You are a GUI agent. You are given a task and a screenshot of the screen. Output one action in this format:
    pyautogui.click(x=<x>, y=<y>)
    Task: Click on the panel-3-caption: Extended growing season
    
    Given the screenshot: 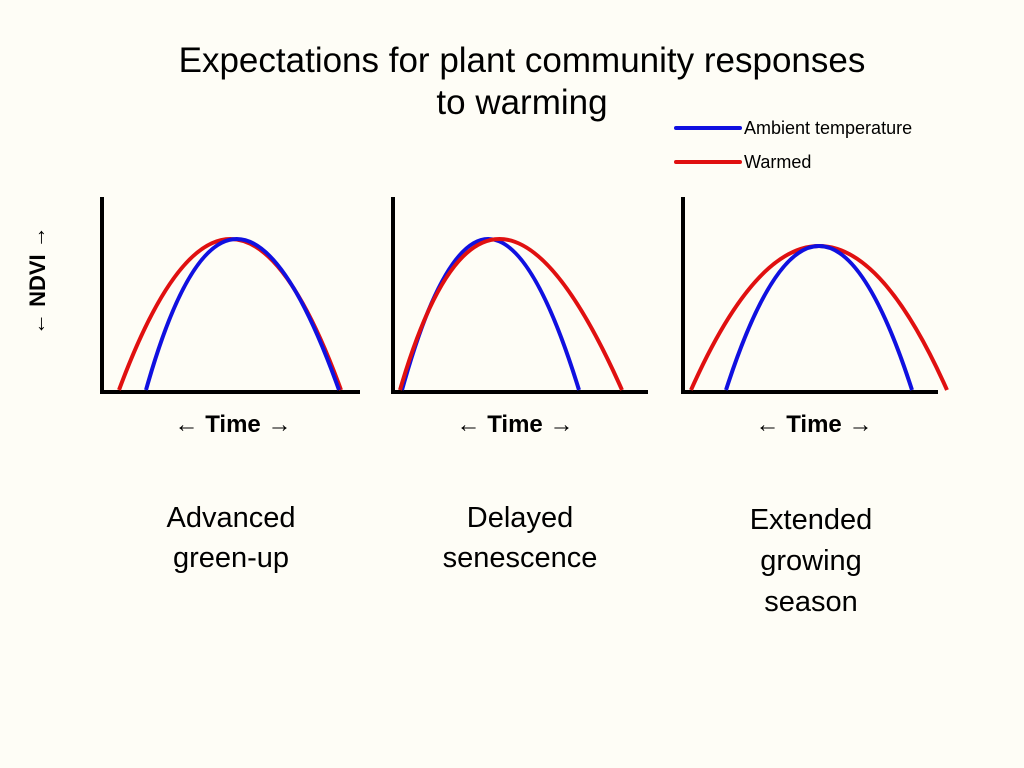 What is the action you would take?
    pyautogui.click(x=811, y=561)
    